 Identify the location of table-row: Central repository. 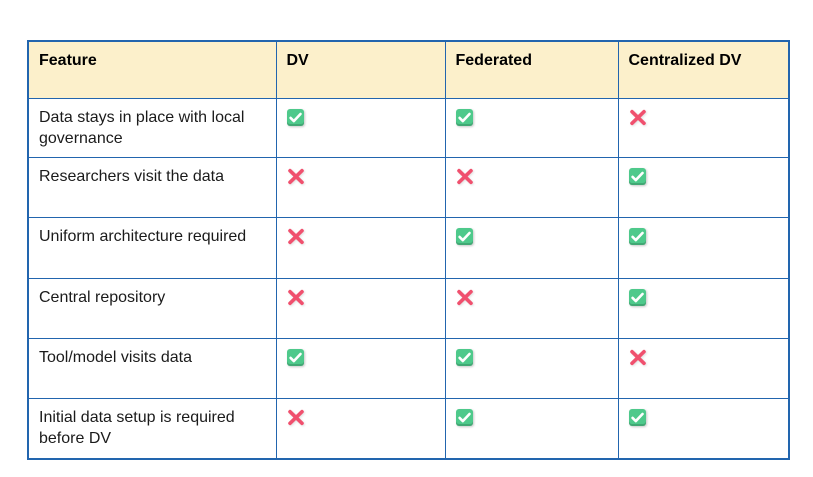
(408, 308).